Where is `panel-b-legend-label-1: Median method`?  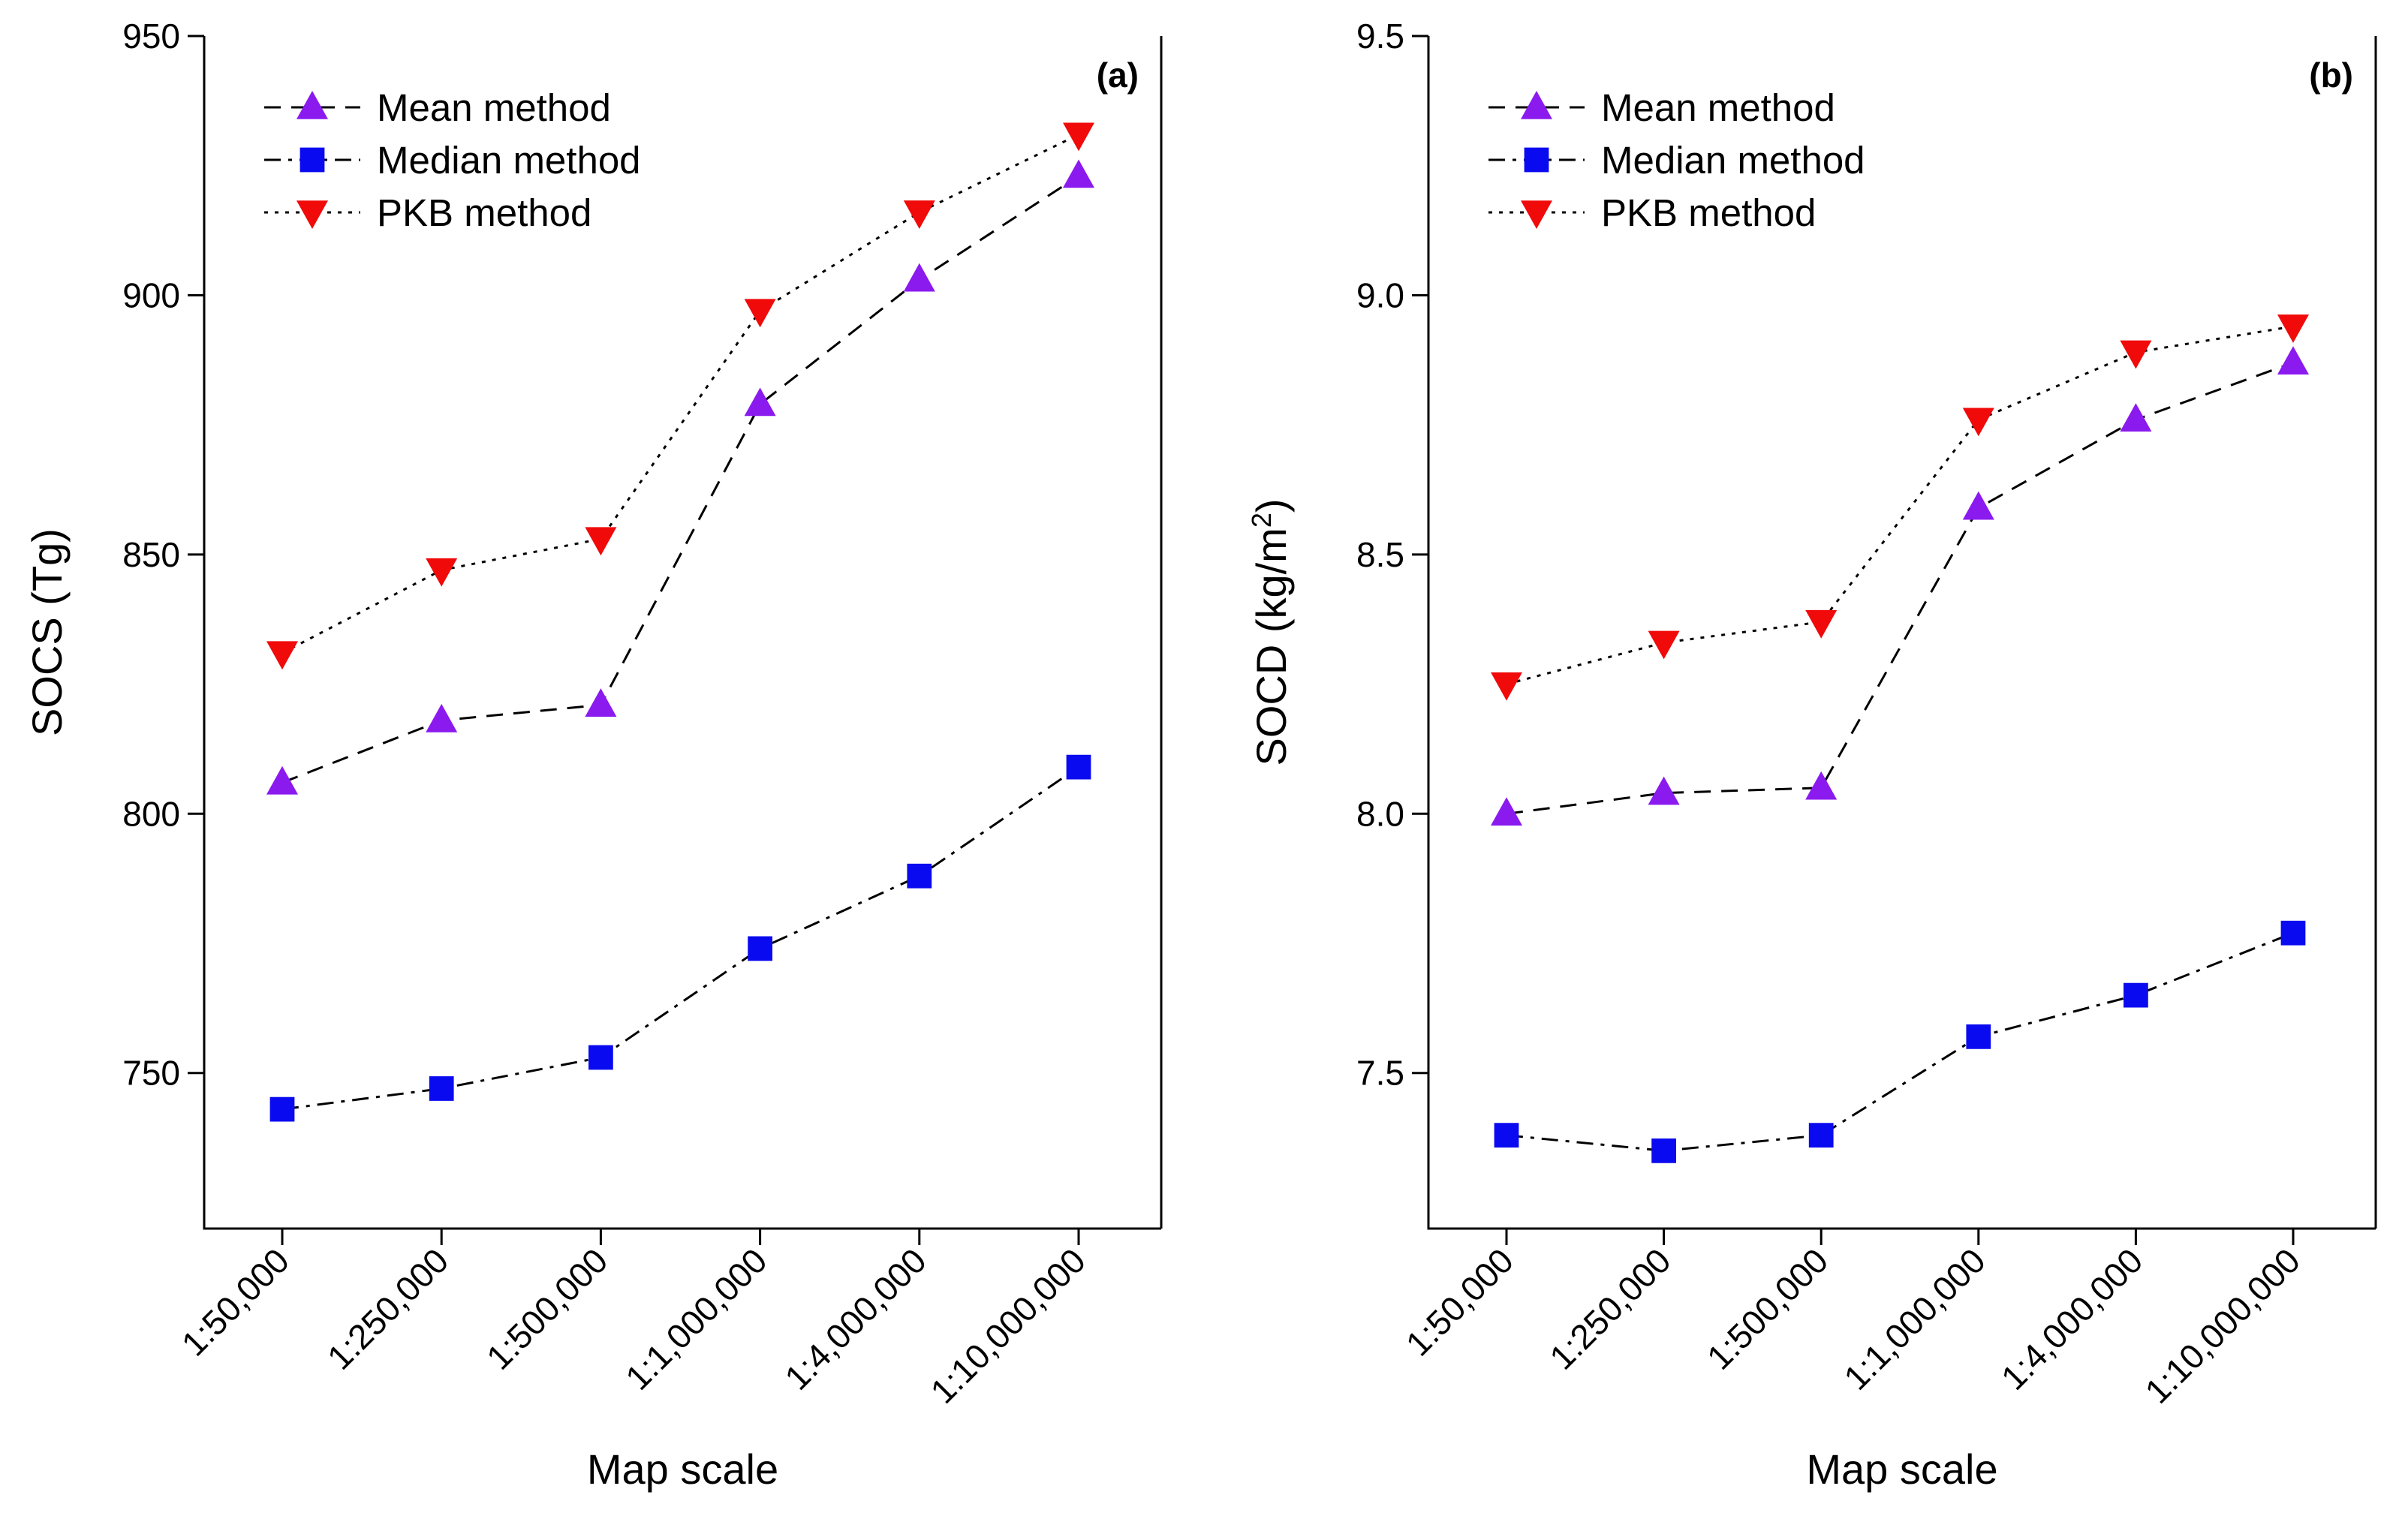
panel-b-legend-label-1: Median method is located at coordinates (1733, 161).